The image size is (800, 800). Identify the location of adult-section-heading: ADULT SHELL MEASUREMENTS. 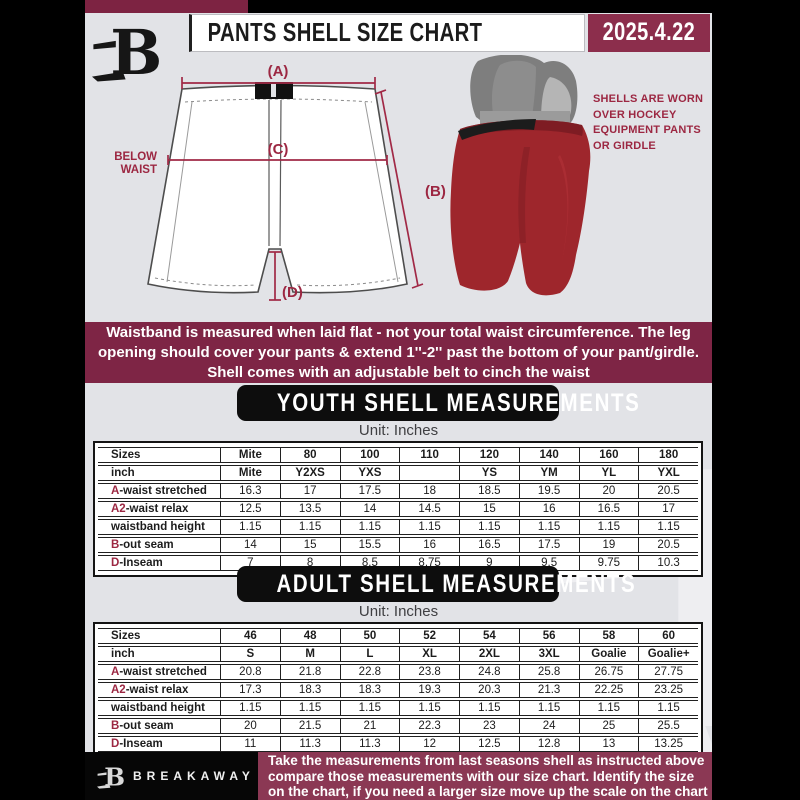
(436, 584).